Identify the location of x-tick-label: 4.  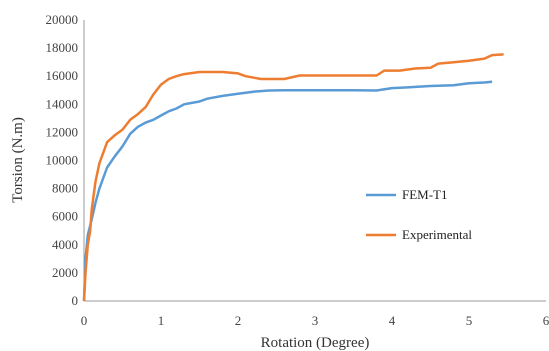
(392, 320).